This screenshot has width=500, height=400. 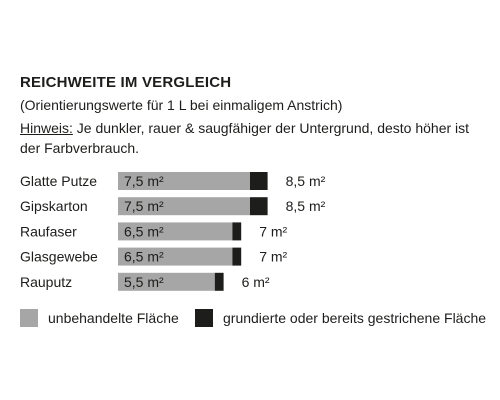 I want to click on note-label: Hinweis:, so click(x=46, y=128).